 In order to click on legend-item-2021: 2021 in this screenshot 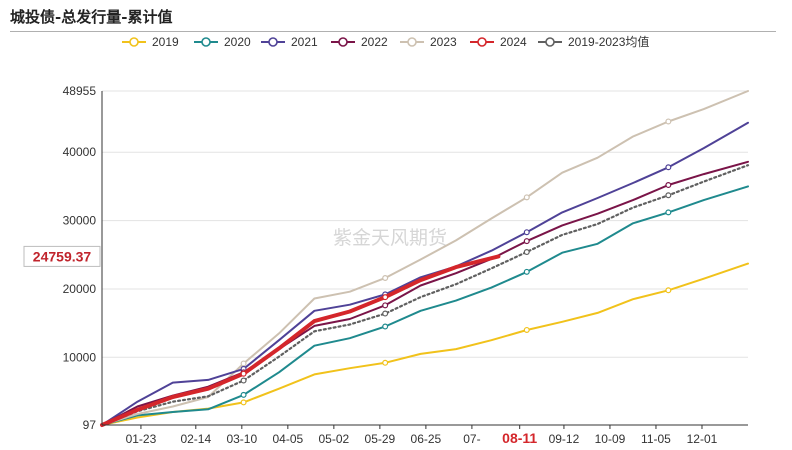, I will do `click(289, 42)`.